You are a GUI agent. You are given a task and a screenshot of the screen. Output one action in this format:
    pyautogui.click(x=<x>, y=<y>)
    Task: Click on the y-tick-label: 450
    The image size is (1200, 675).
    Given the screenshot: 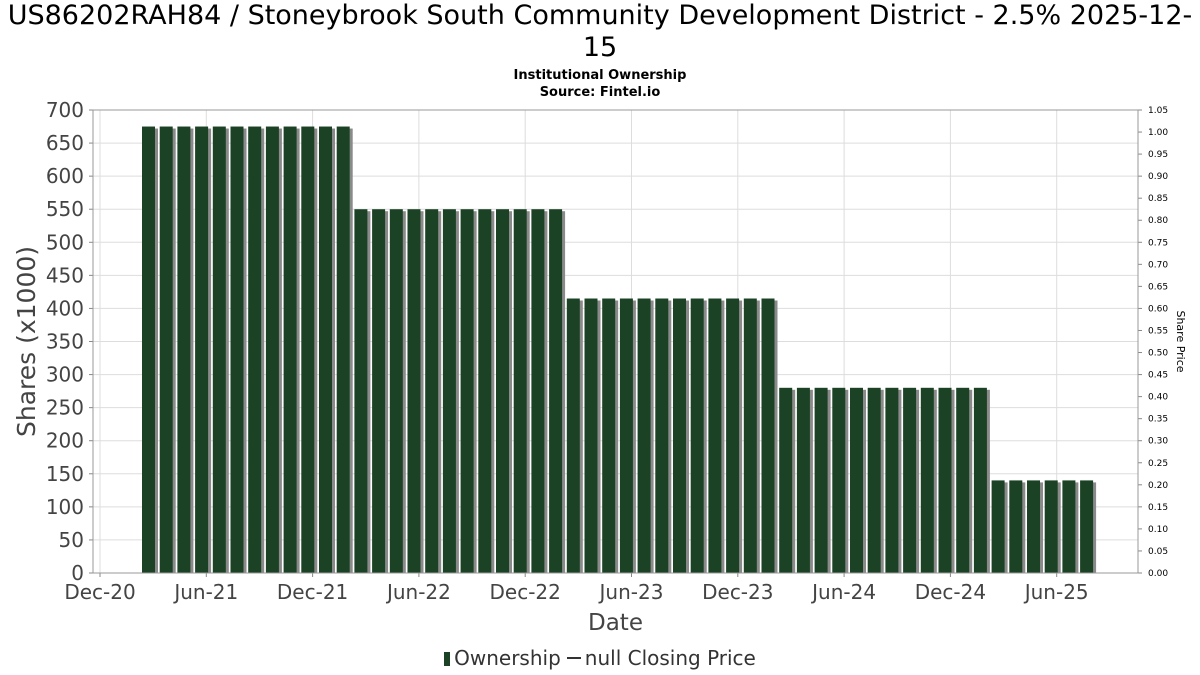 What is the action you would take?
    pyautogui.click(x=65, y=275)
    